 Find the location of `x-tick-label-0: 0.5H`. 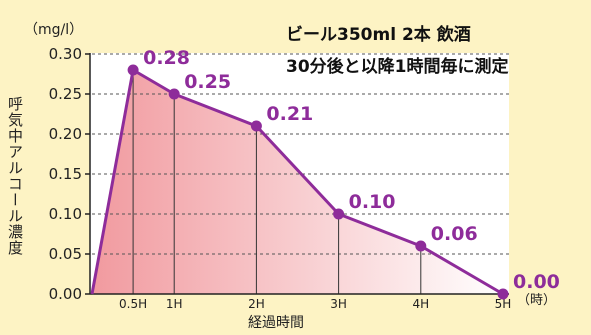

x-tick-label-0: 0.5H is located at coordinates (133, 304).